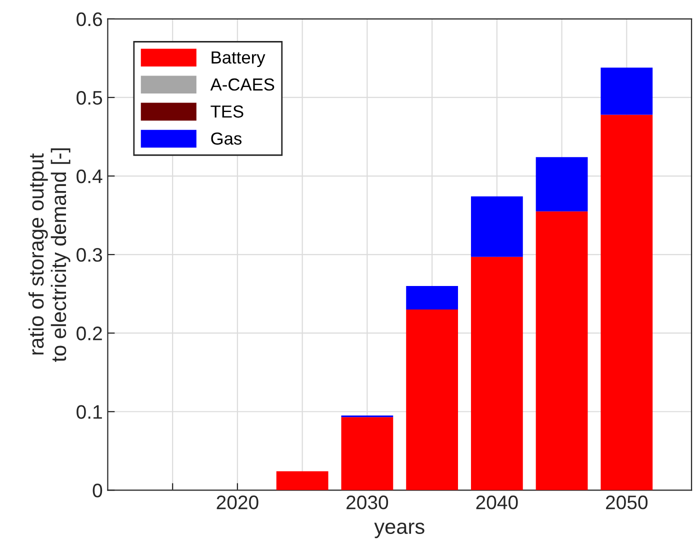 The image size is (695, 557). I want to click on legend-label: A-CAES, so click(242, 84).